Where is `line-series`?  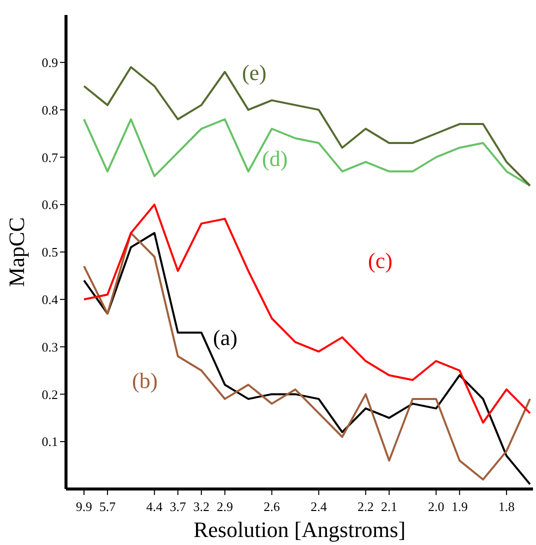
line-series is located at coordinates (307, 152).